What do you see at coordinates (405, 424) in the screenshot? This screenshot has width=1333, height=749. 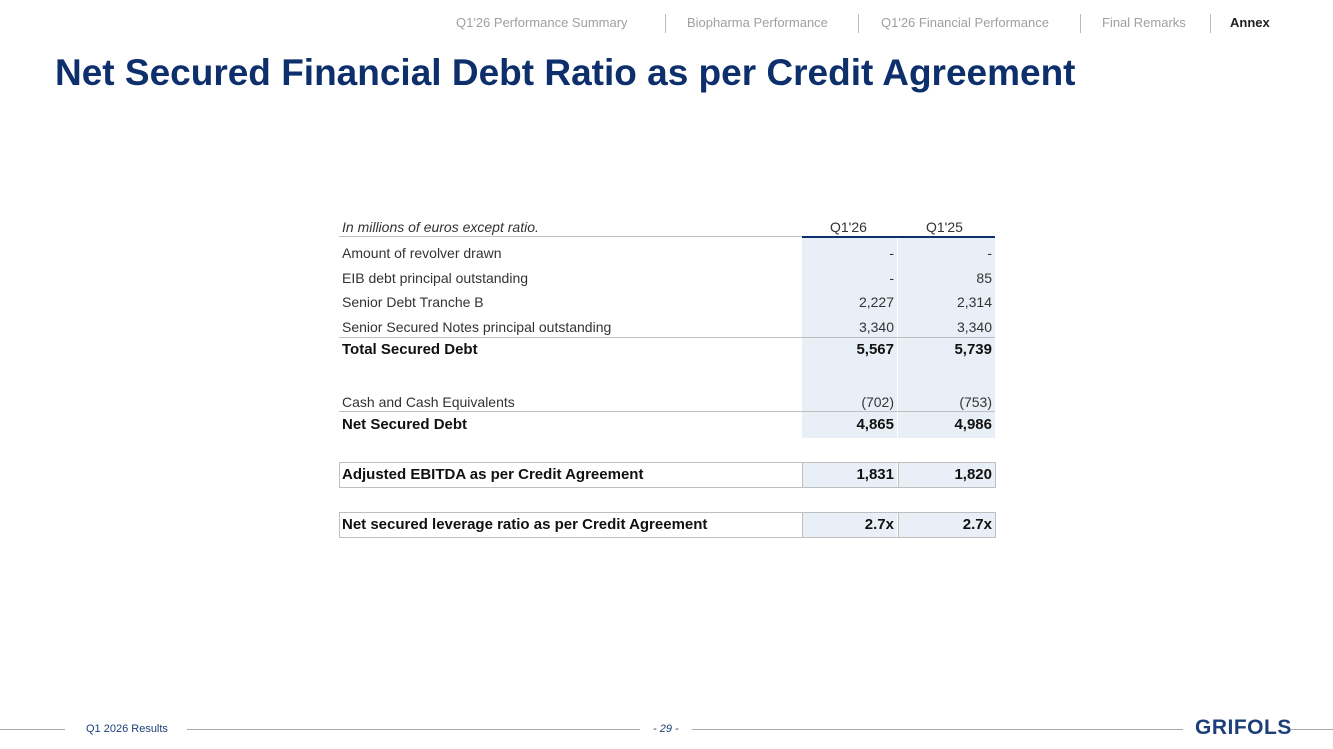 I see `row-label: Net Secured Debt` at bounding box center [405, 424].